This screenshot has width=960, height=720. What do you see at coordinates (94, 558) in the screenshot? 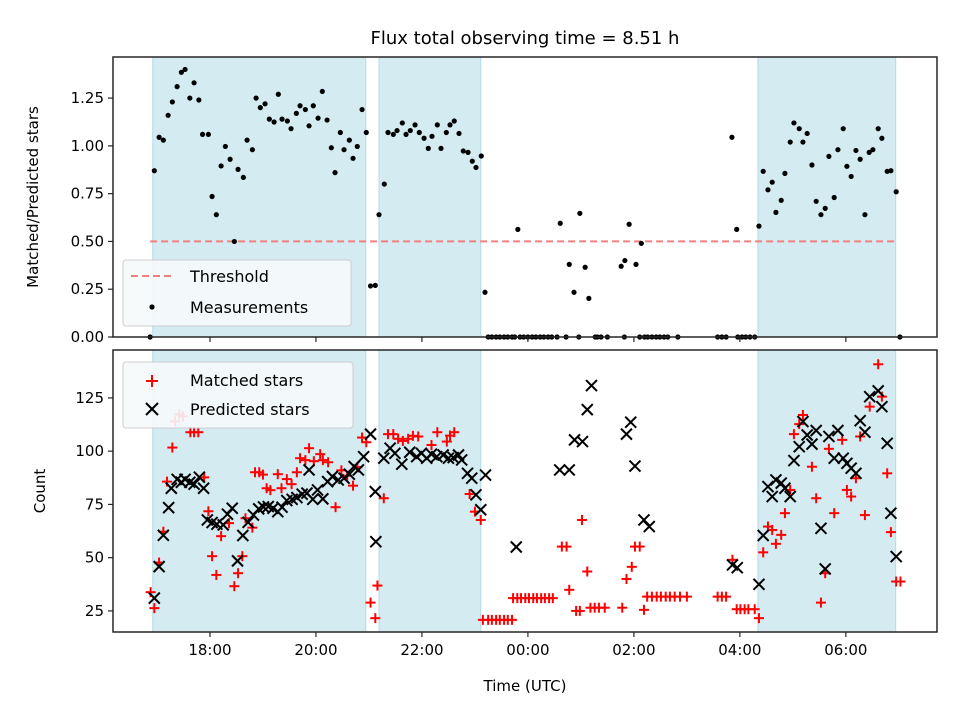
I see `bottom-y-tick-label: 50` at bounding box center [94, 558].